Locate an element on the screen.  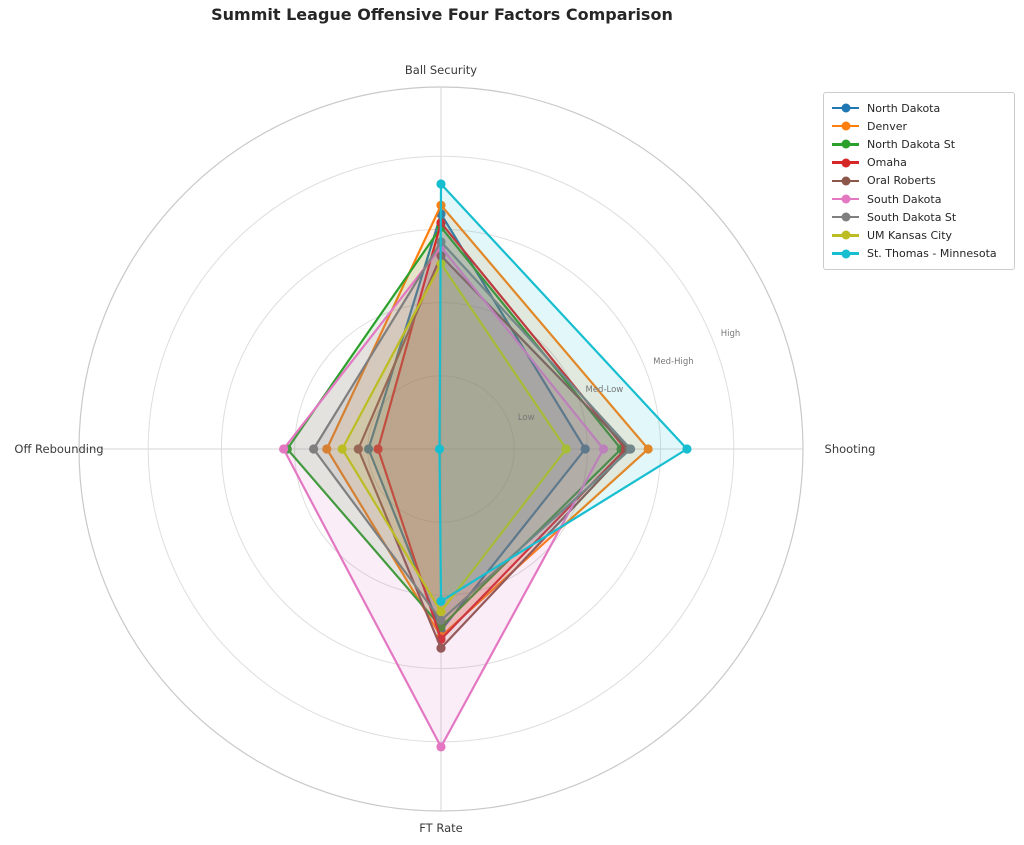
legend-label: South Dakota is located at coordinates (904, 199).